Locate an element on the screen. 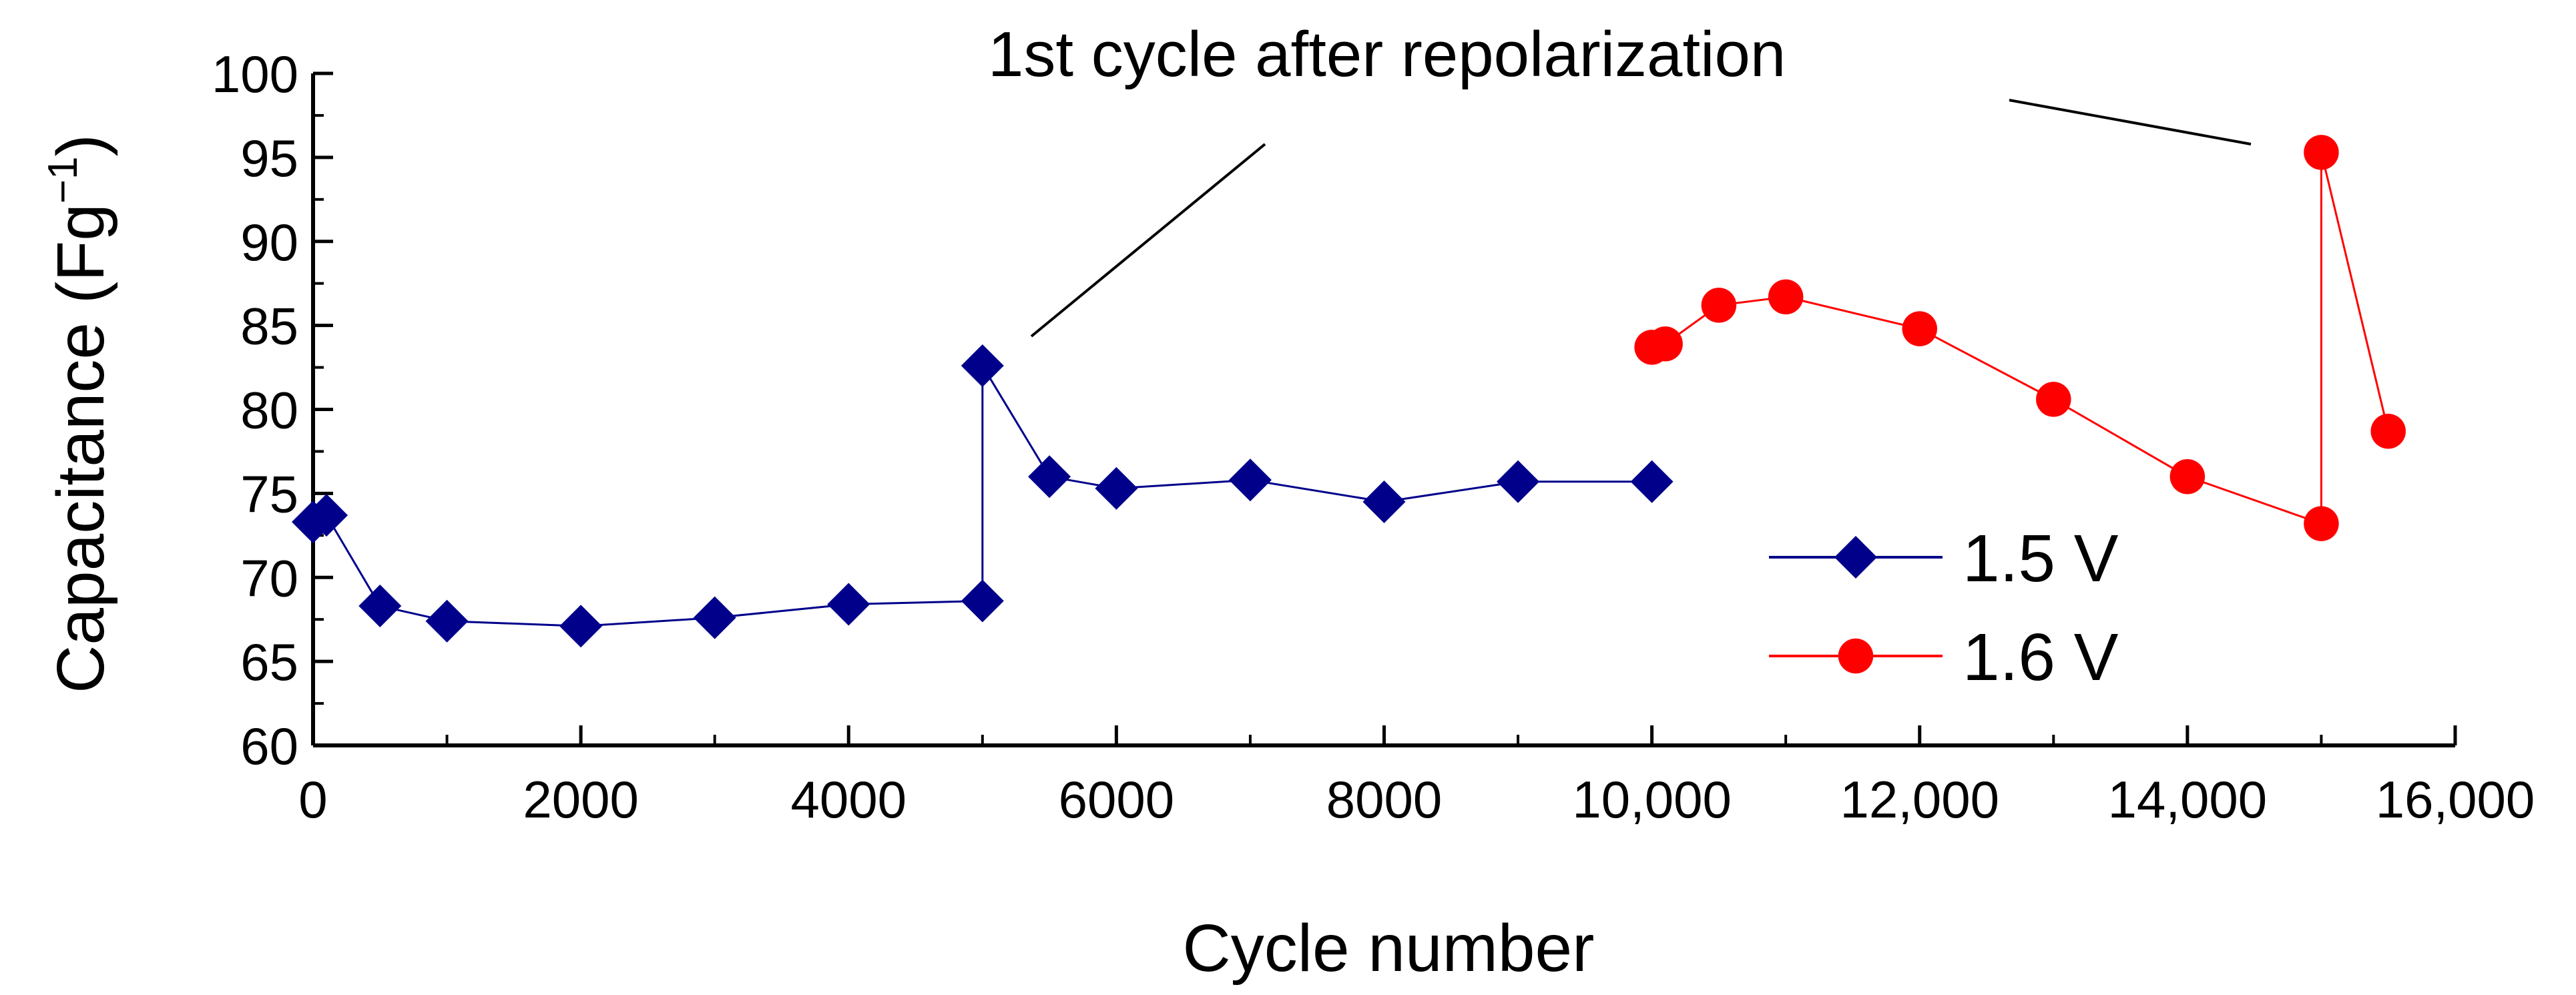  legend-item: 1.5 V is located at coordinates (1944, 558).